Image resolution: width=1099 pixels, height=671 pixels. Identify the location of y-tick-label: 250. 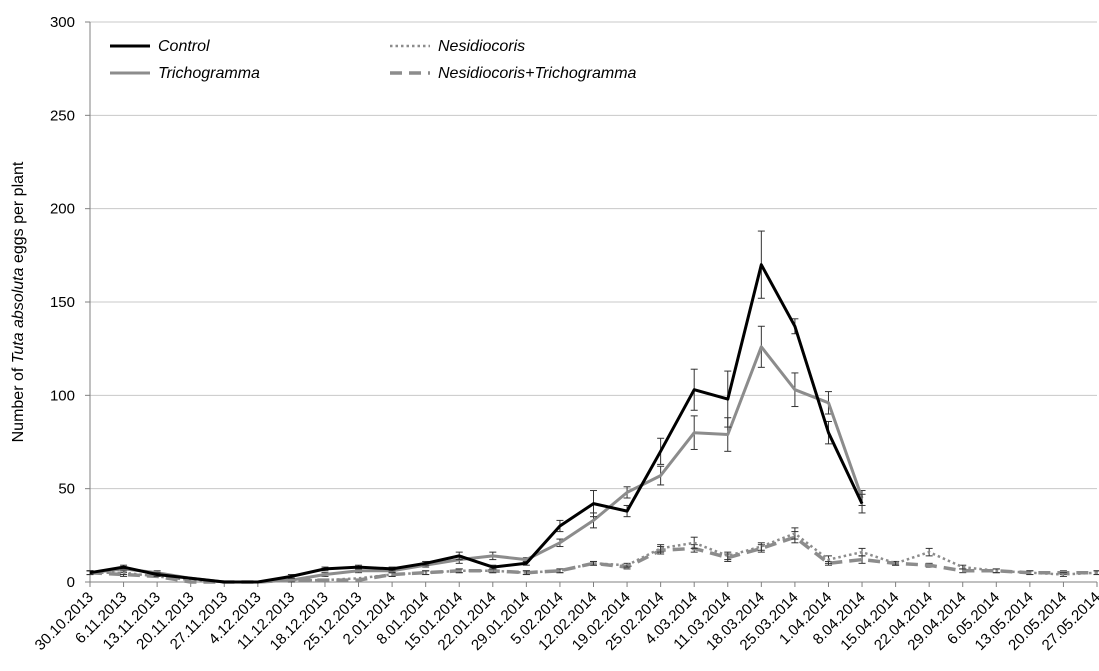
(62, 115).